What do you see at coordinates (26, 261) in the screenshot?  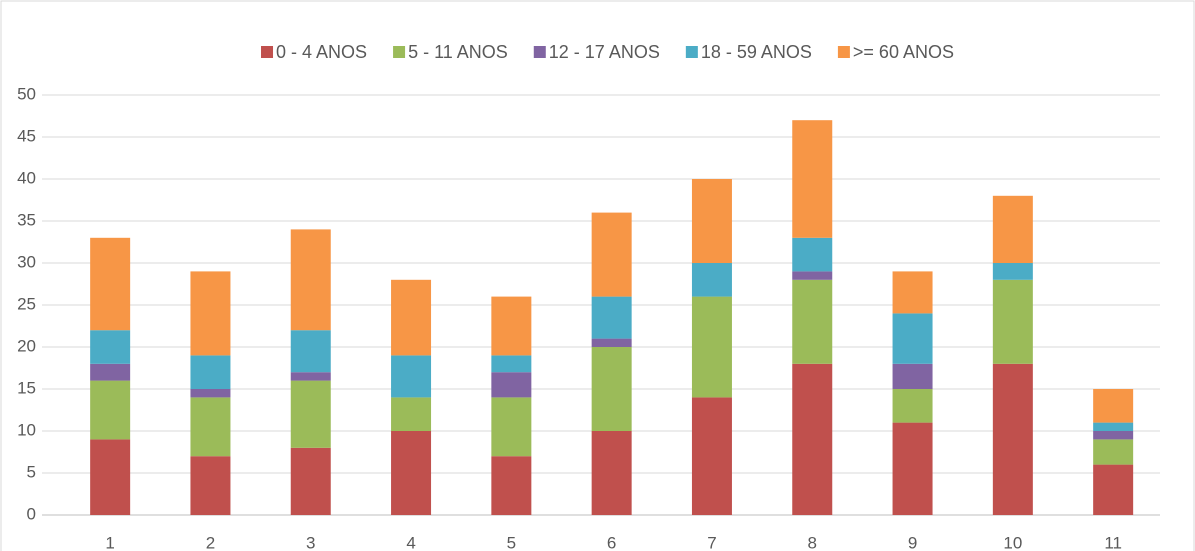 I see `y-tick-label: 30` at bounding box center [26, 261].